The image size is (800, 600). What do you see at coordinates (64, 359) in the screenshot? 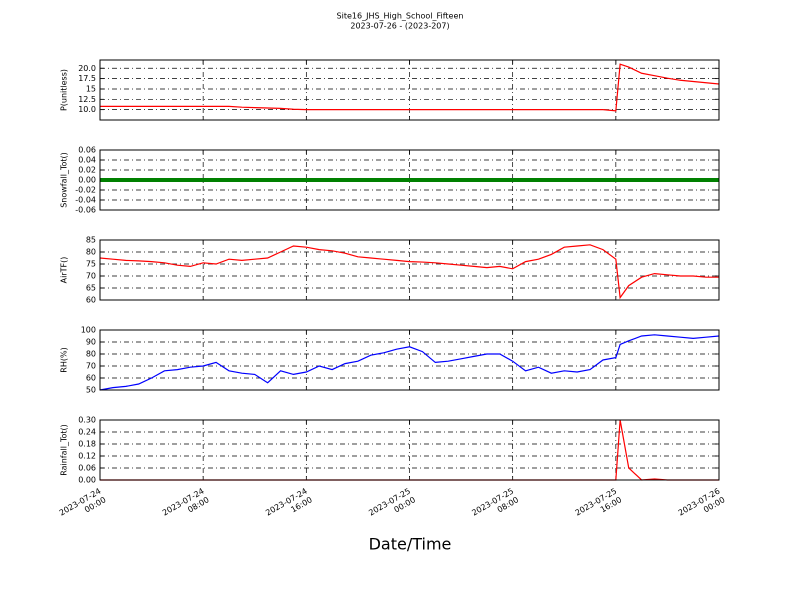
I see `y-axis-label: RH(%)` at bounding box center [64, 359].